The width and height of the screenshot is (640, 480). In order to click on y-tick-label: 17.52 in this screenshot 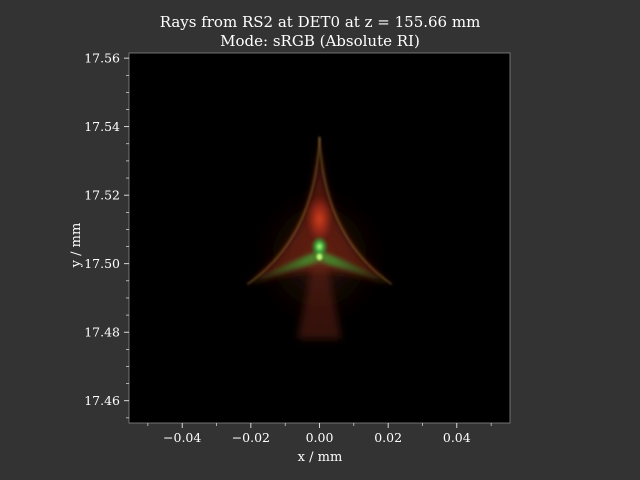, I will do `click(102, 195)`.